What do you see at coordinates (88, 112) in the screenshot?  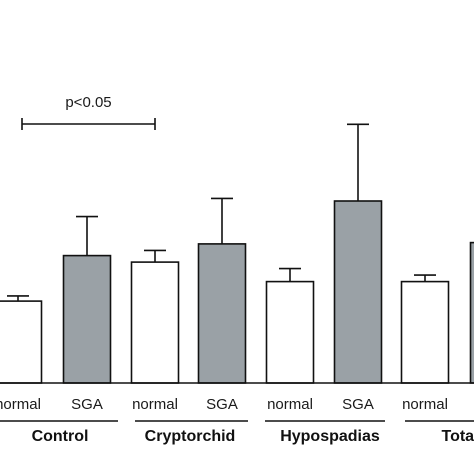 I see `significance-annotation: p<0.05` at bounding box center [88, 112].